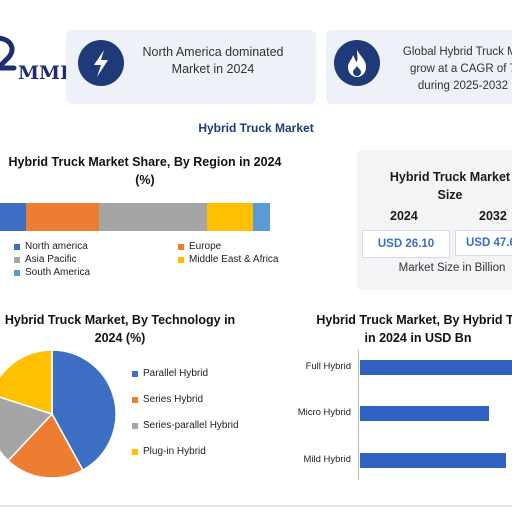  What do you see at coordinates (101, 63) in the screenshot?
I see `lightning-icon` at bounding box center [101, 63].